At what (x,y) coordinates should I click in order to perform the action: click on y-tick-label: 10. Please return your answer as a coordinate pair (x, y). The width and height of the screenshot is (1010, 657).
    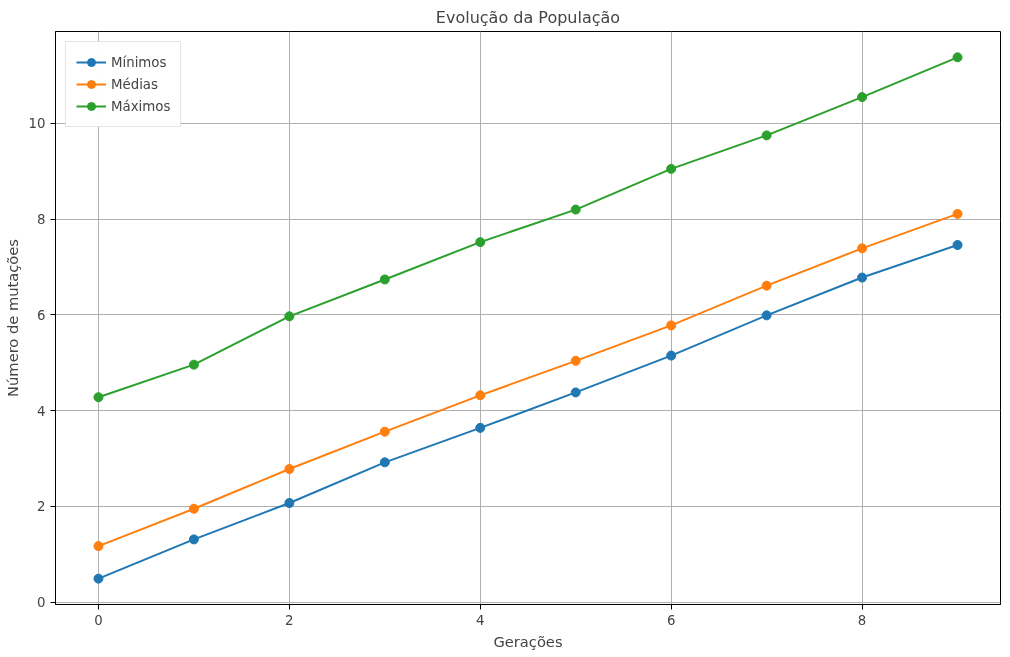
    Looking at the image, I should click on (37, 124).